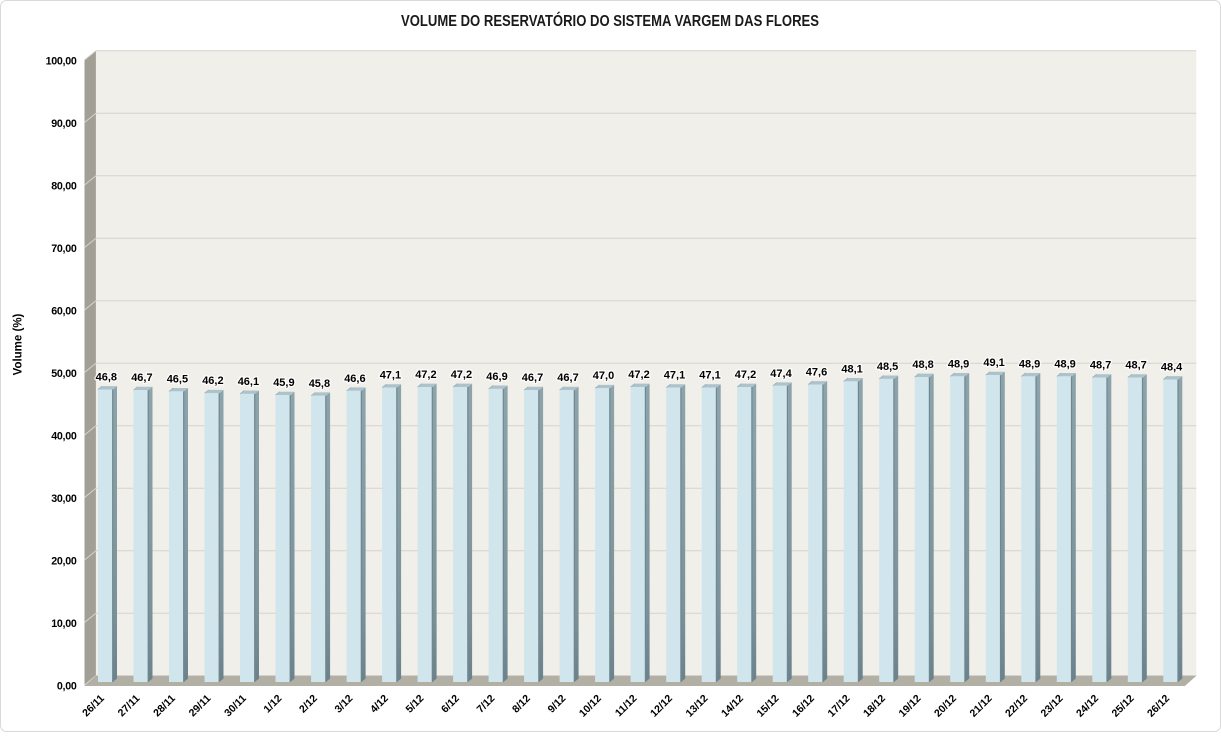 The width and height of the screenshot is (1221, 737). I want to click on svg-text: 30,00, so click(64, 499).